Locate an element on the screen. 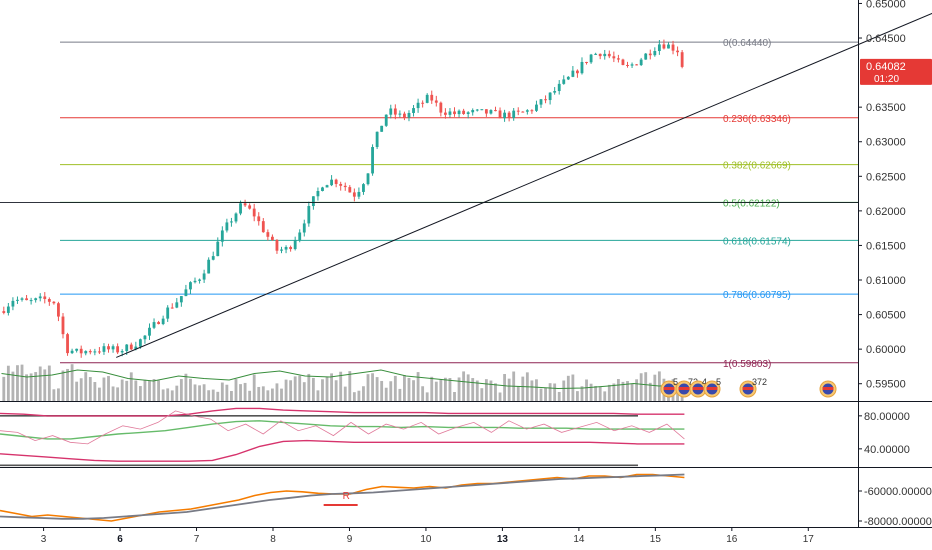  oscillator-pane is located at coordinates (342, 437).